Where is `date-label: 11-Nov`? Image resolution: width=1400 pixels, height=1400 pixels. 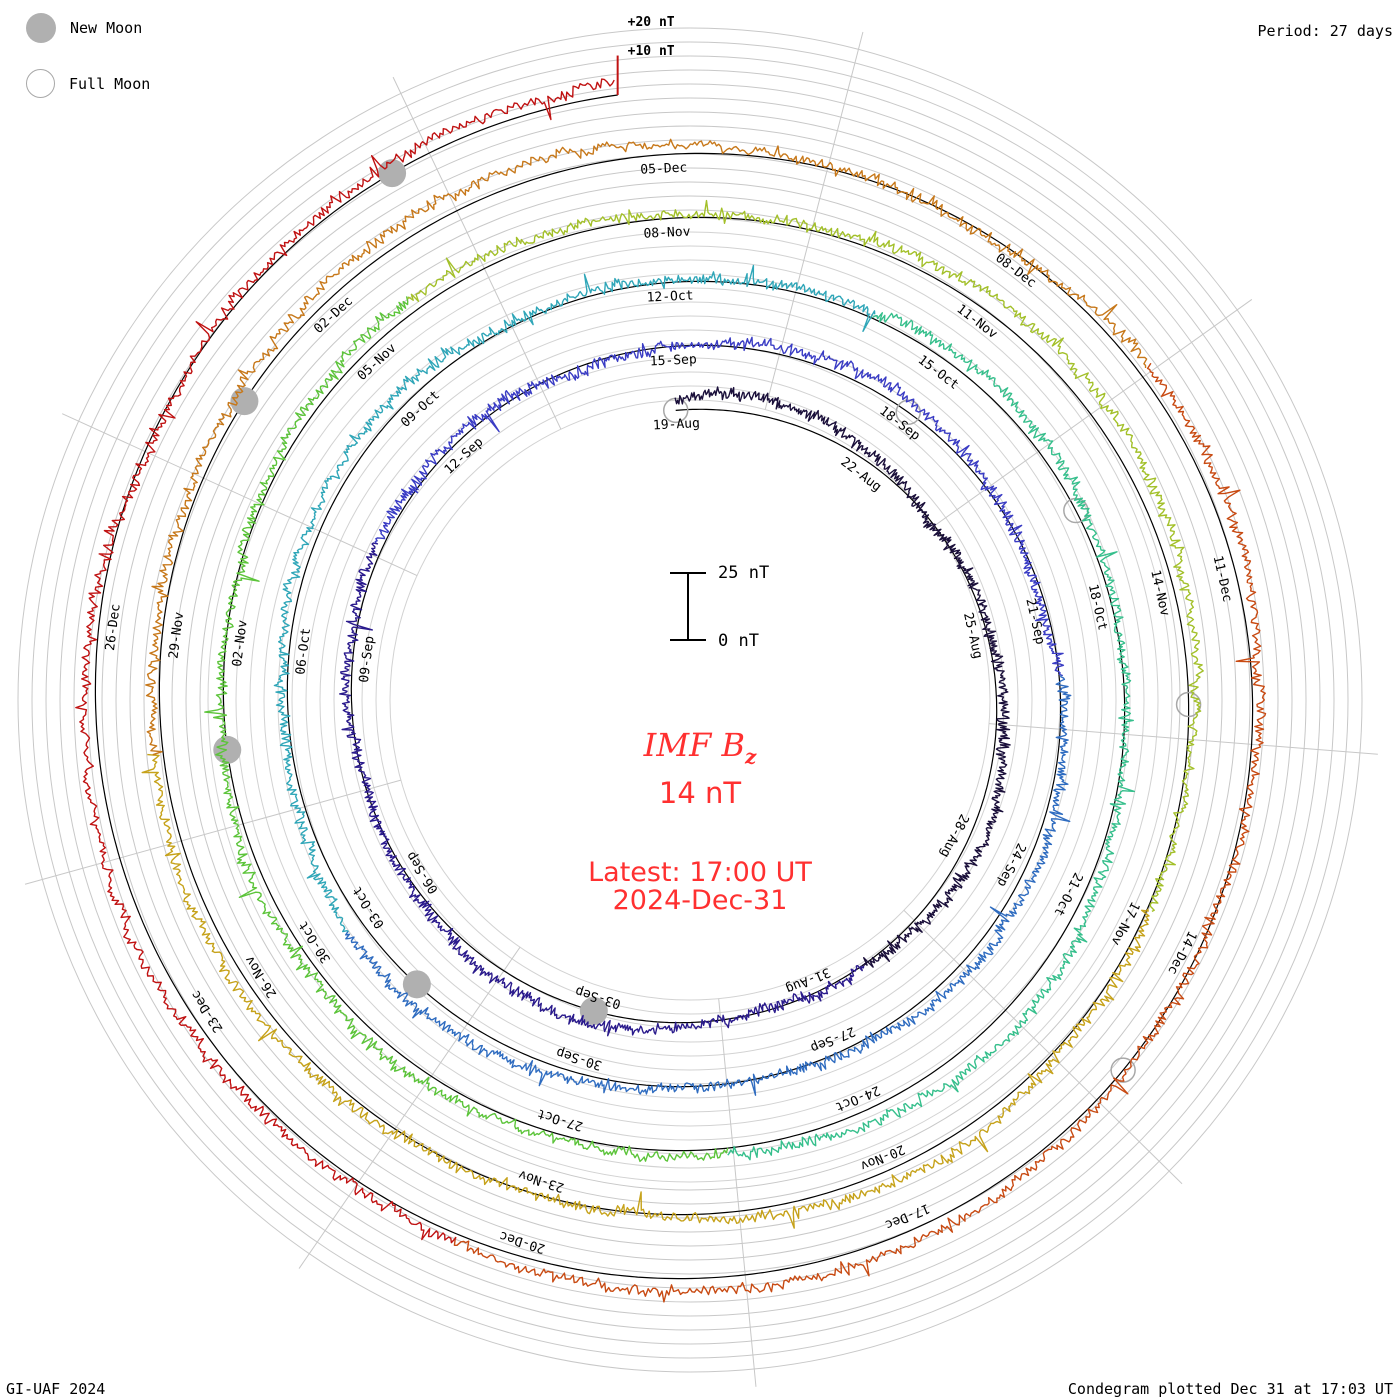
date-label: 11-Nov is located at coordinates (977, 322).